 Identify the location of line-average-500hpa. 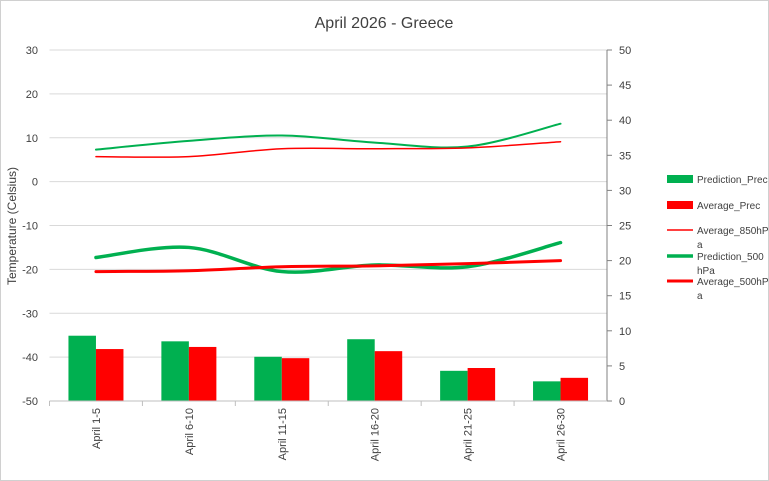
(328, 266).